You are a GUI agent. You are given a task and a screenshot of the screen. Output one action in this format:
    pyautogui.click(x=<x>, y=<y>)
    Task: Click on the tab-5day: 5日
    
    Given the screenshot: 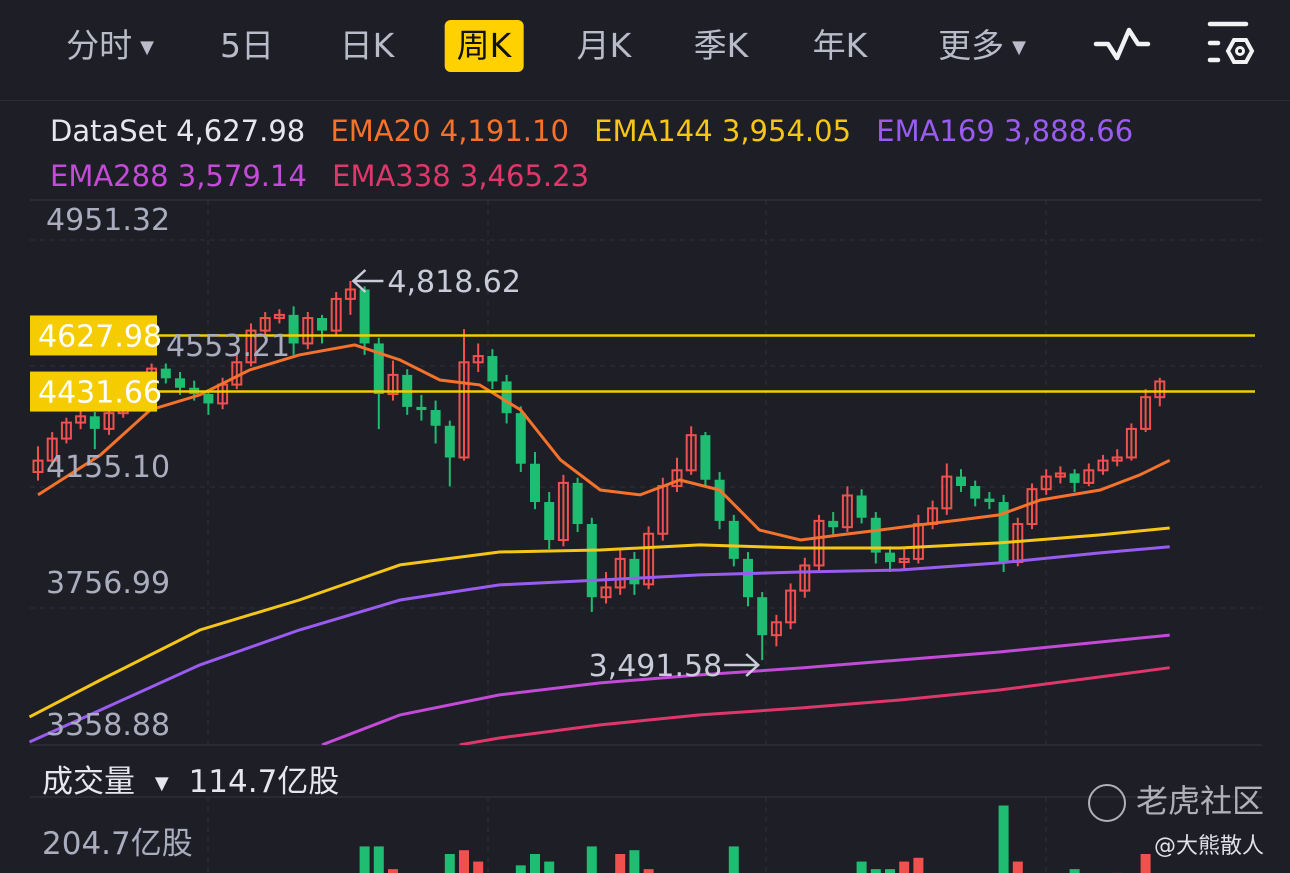 What is the action you would take?
    pyautogui.click(x=247, y=46)
    